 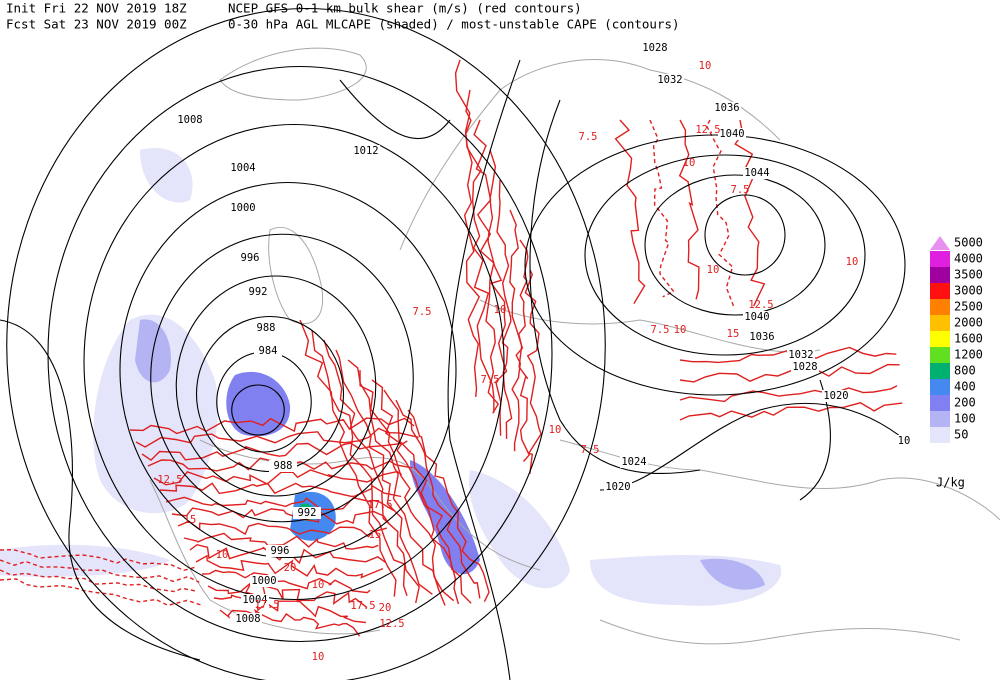 I want to click on isobar-label: 988, so click(x=266, y=328).